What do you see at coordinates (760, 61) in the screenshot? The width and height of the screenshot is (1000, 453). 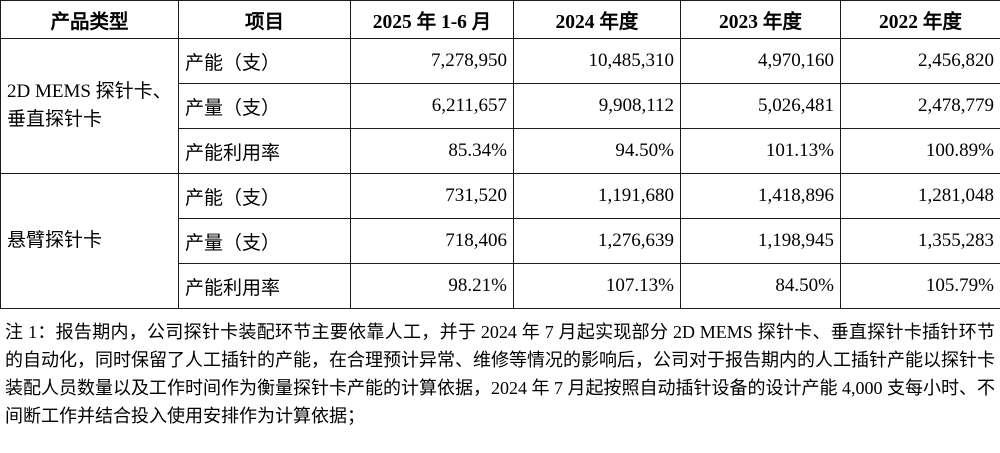 I see `value-cell: 4,970,160` at bounding box center [760, 61].